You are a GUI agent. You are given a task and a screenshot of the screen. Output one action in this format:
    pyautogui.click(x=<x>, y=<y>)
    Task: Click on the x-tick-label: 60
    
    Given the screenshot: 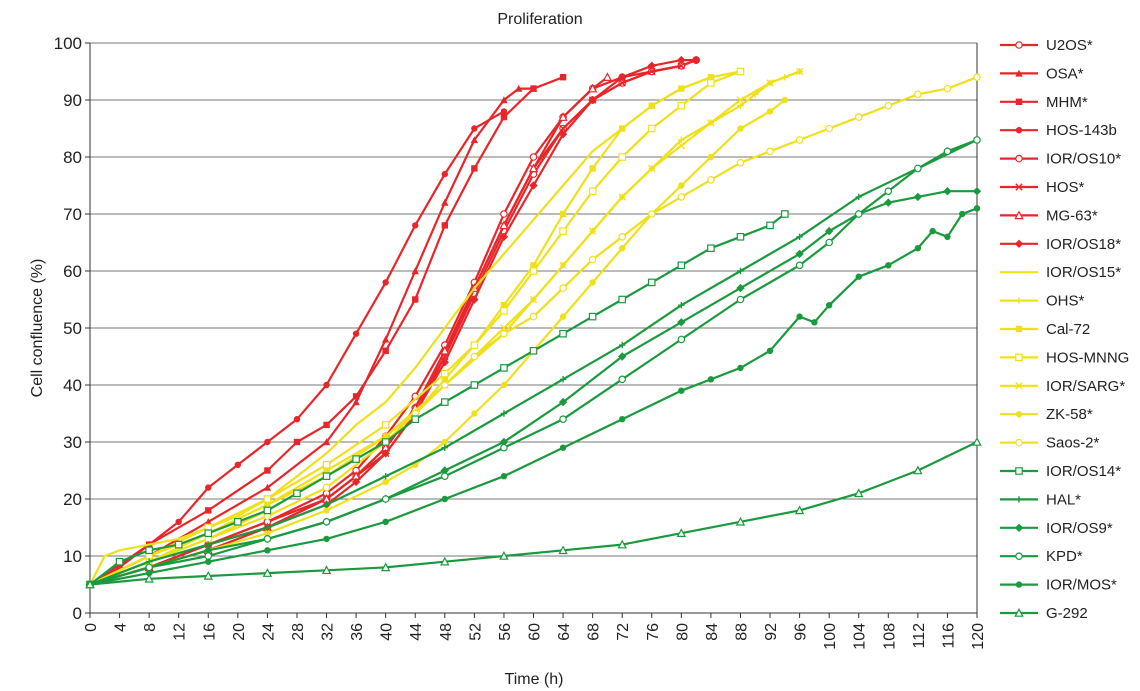 What is the action you would take?
    pyautogui.click(x=535, y=632)
    